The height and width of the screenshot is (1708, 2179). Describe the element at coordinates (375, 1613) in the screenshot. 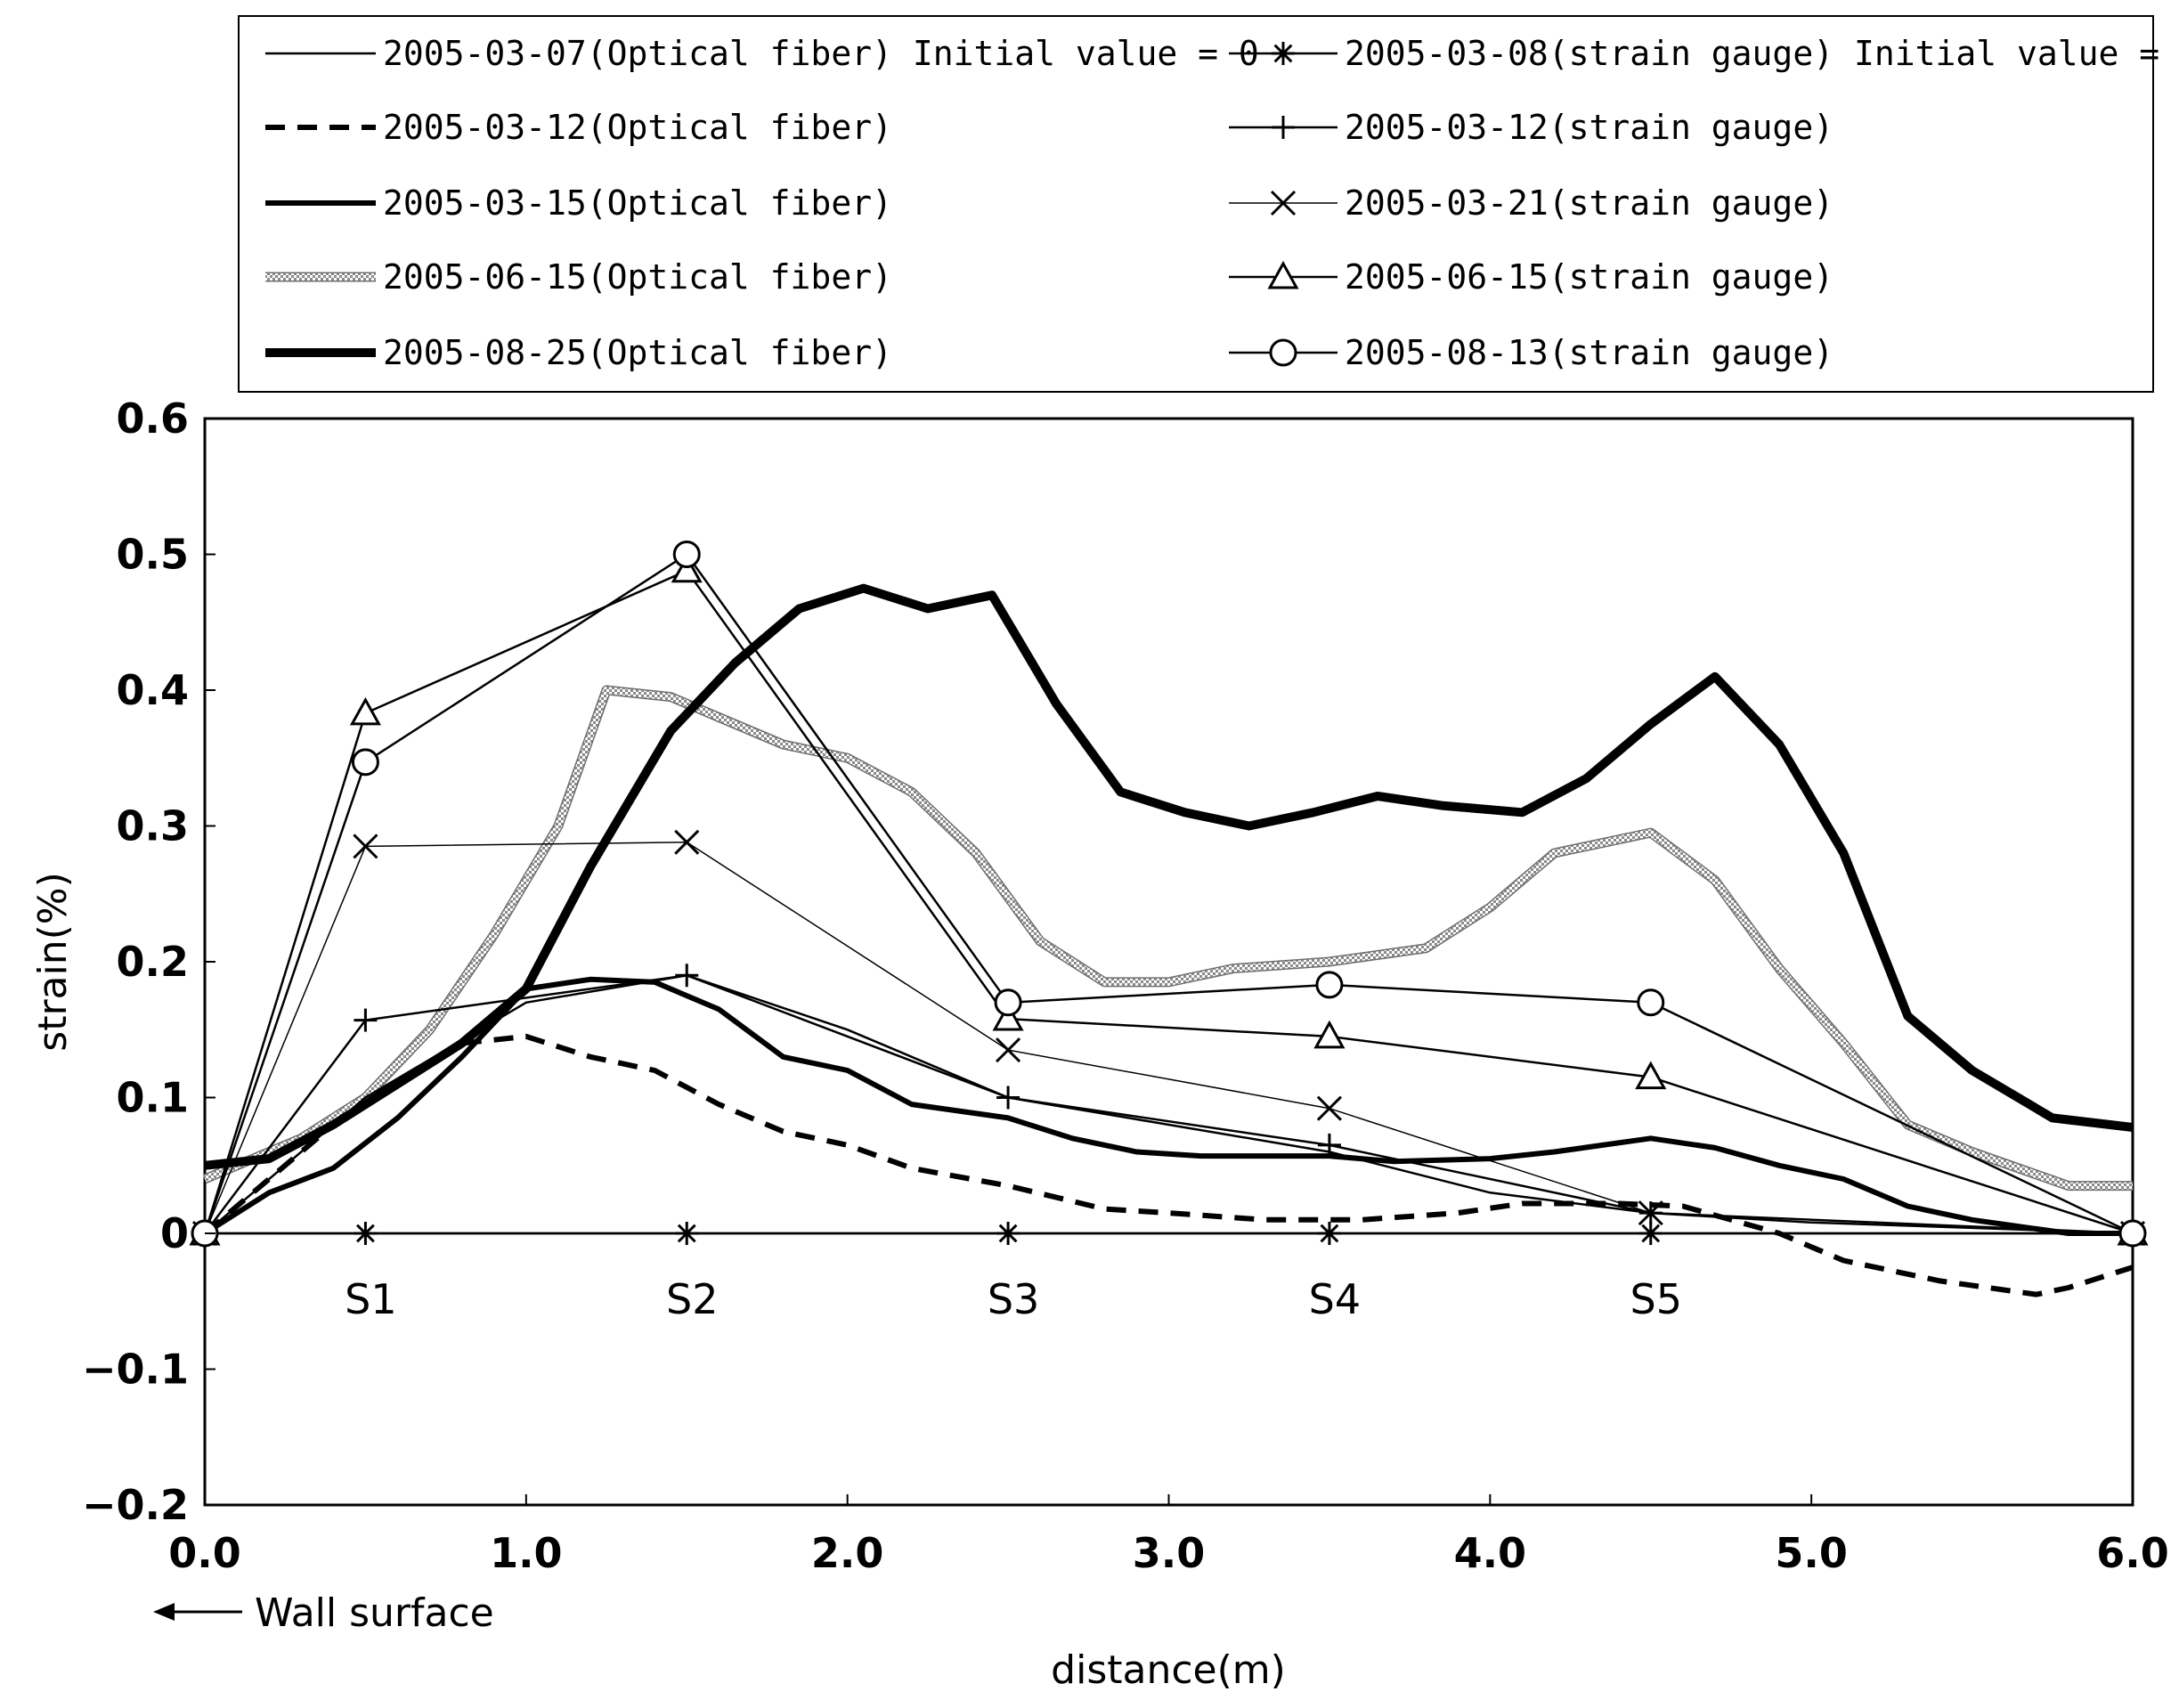

I see `wall-surface-label: Wall surface` at that location.